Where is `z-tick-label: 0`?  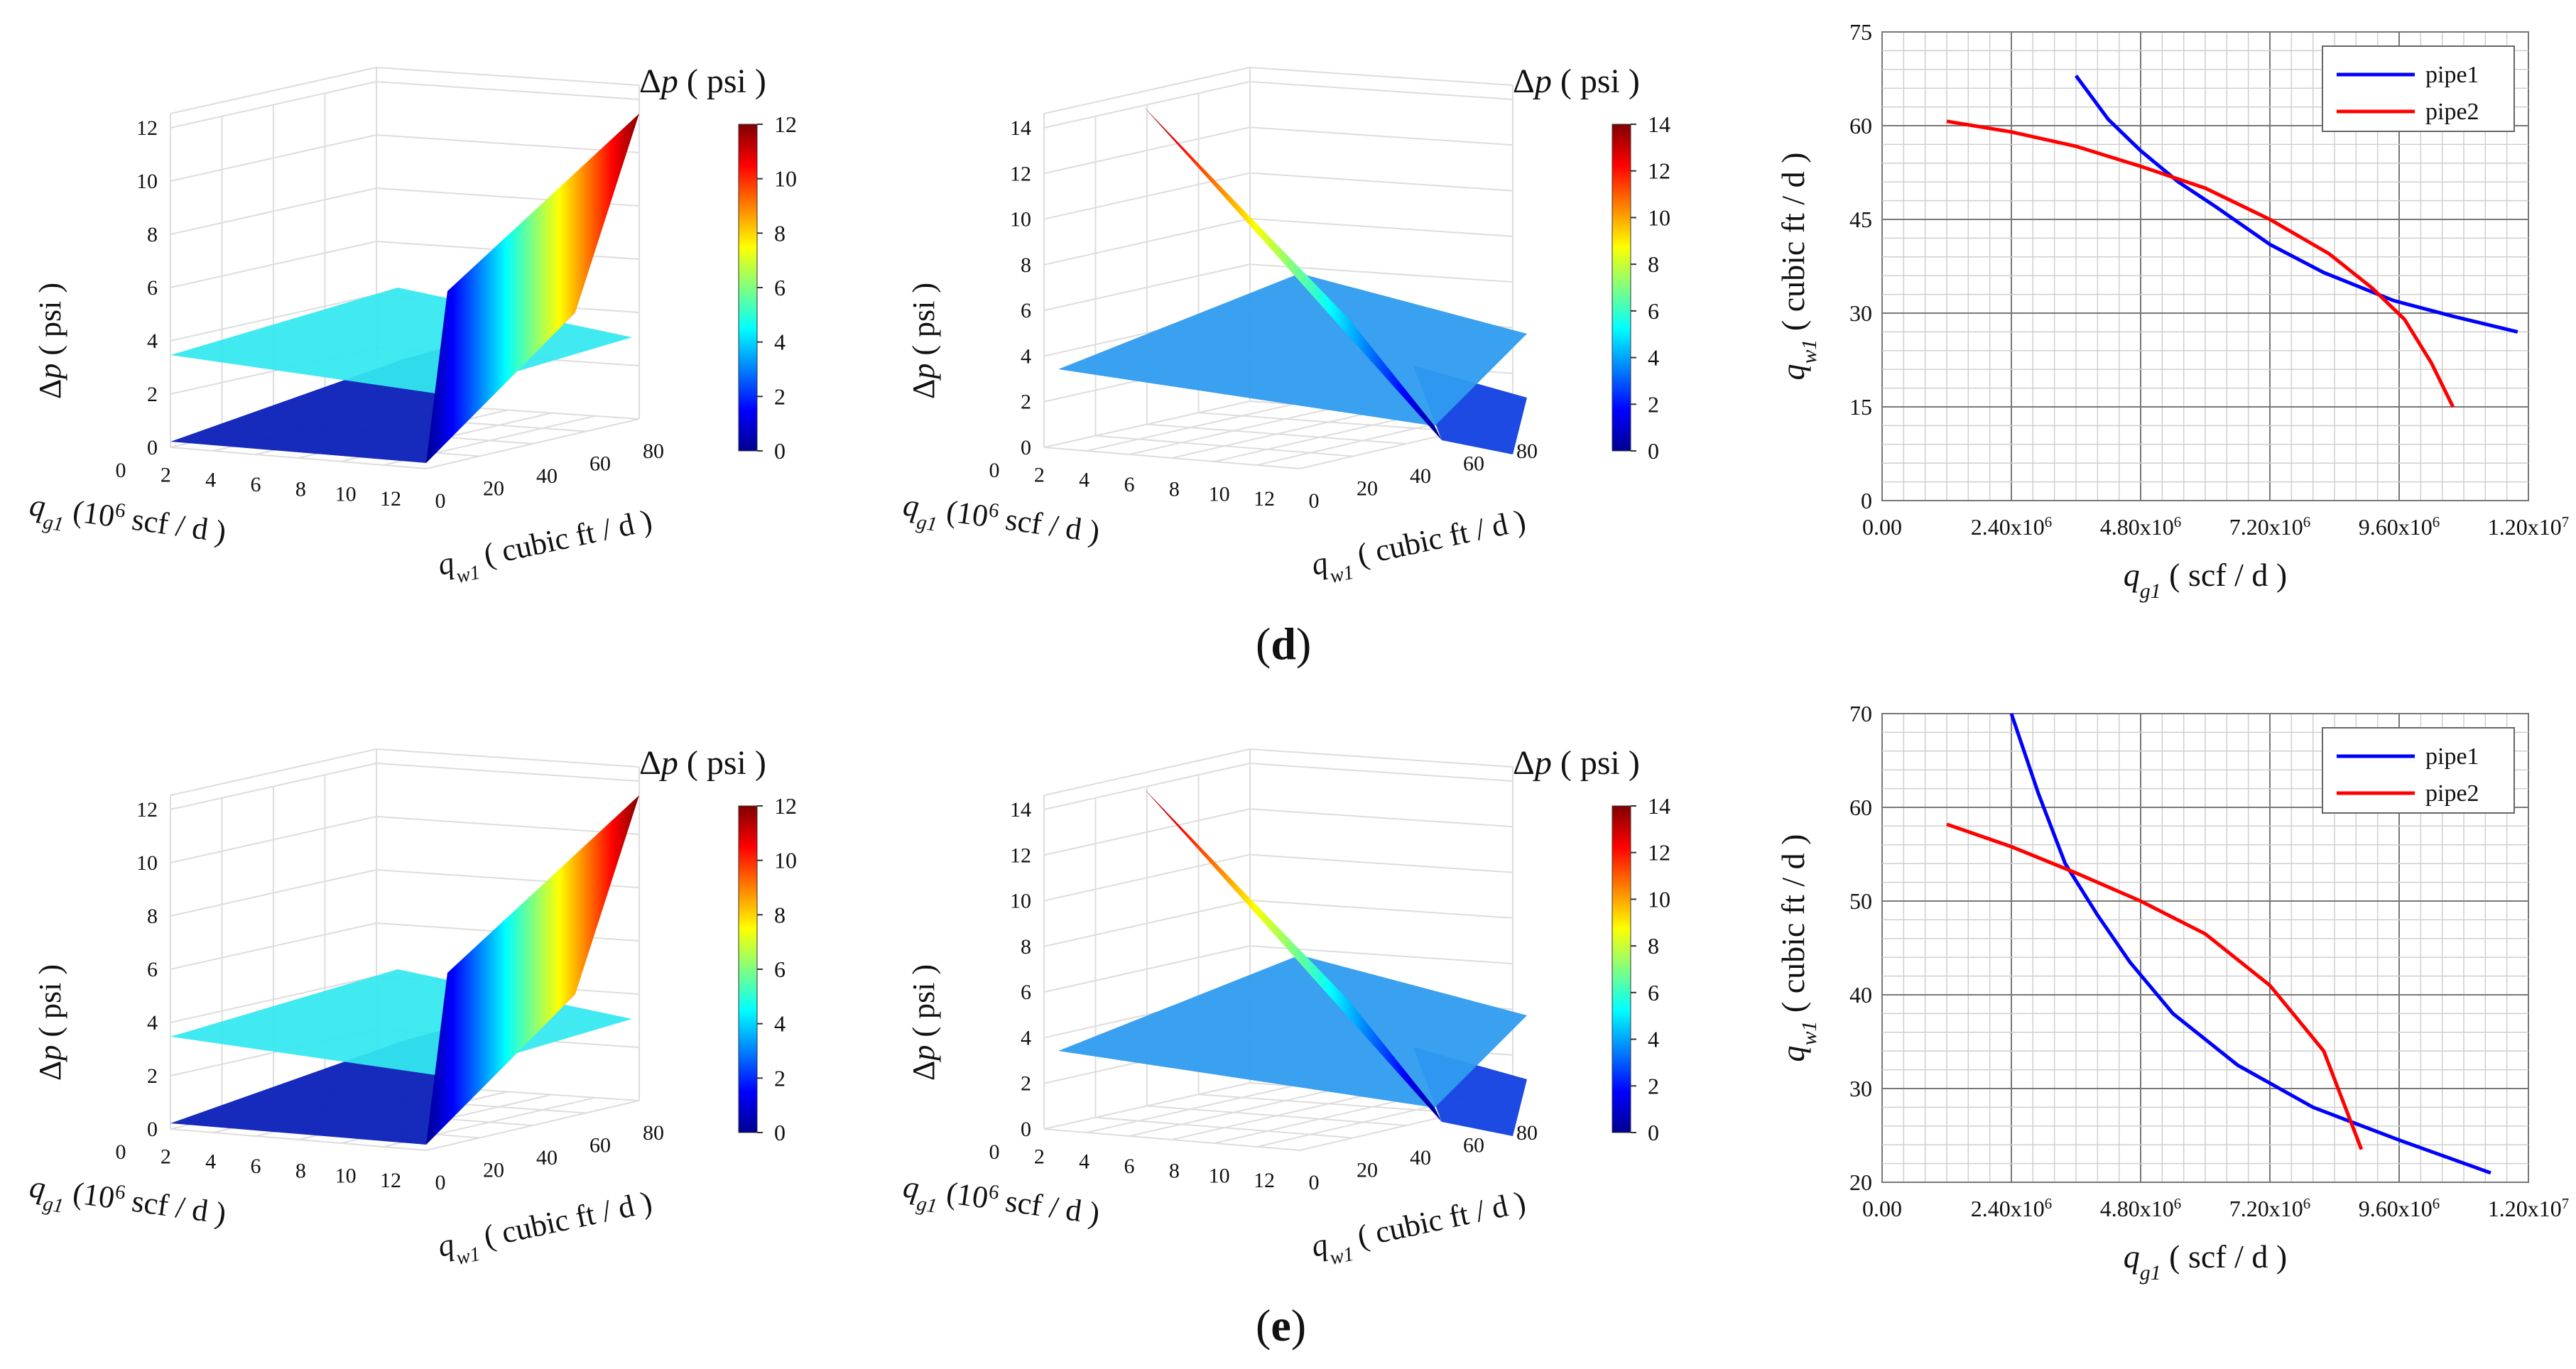
z-tick-label: 0 is located at coordinates (1026, 1129).